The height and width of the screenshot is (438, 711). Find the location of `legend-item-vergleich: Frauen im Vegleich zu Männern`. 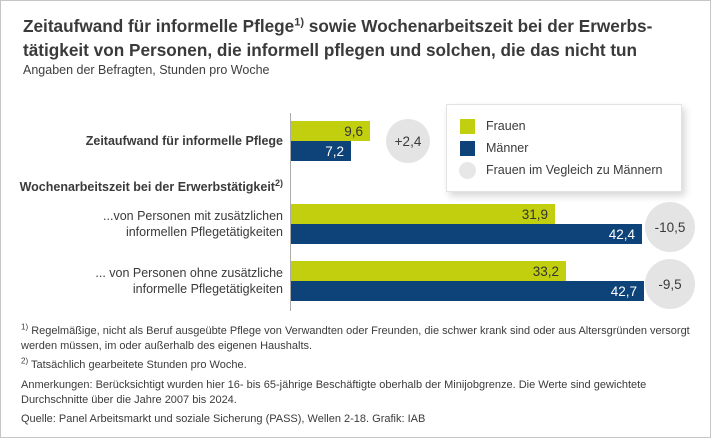

legend-item-vergleich: Frauen im Vegleich zu Männern is located at coordinates (563, 170).